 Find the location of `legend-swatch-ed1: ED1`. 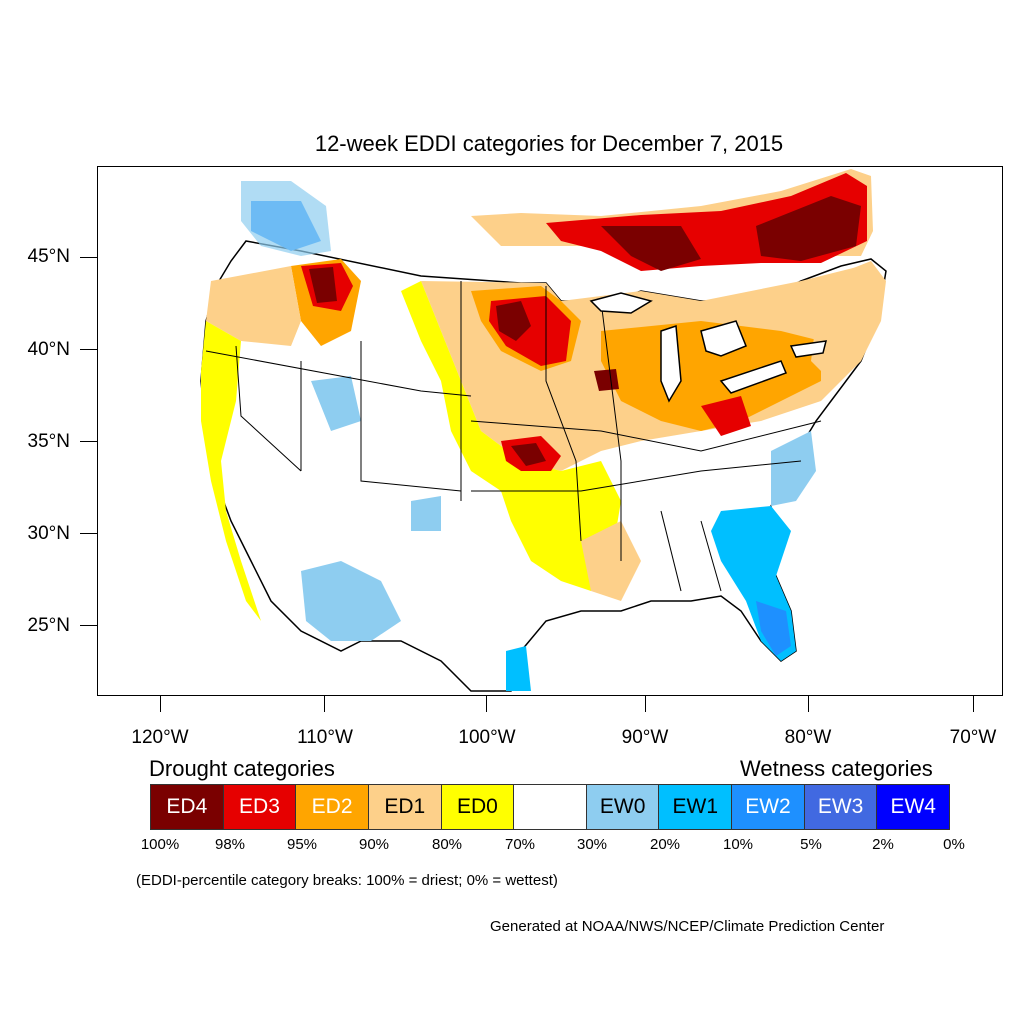

legend-swatch-ed1: ED1 is located at coordinates (404, 807).